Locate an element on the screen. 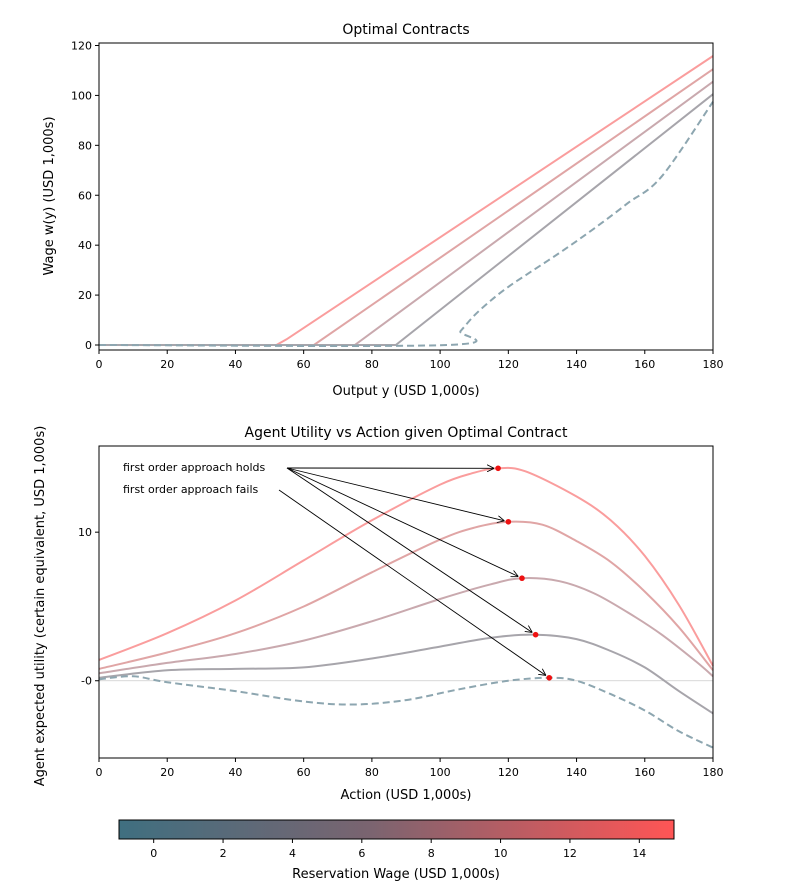 The height and width of the screenshot is (892, 793). utility-chart-y-tick-label: -0 is located at coordinates (86, 681).